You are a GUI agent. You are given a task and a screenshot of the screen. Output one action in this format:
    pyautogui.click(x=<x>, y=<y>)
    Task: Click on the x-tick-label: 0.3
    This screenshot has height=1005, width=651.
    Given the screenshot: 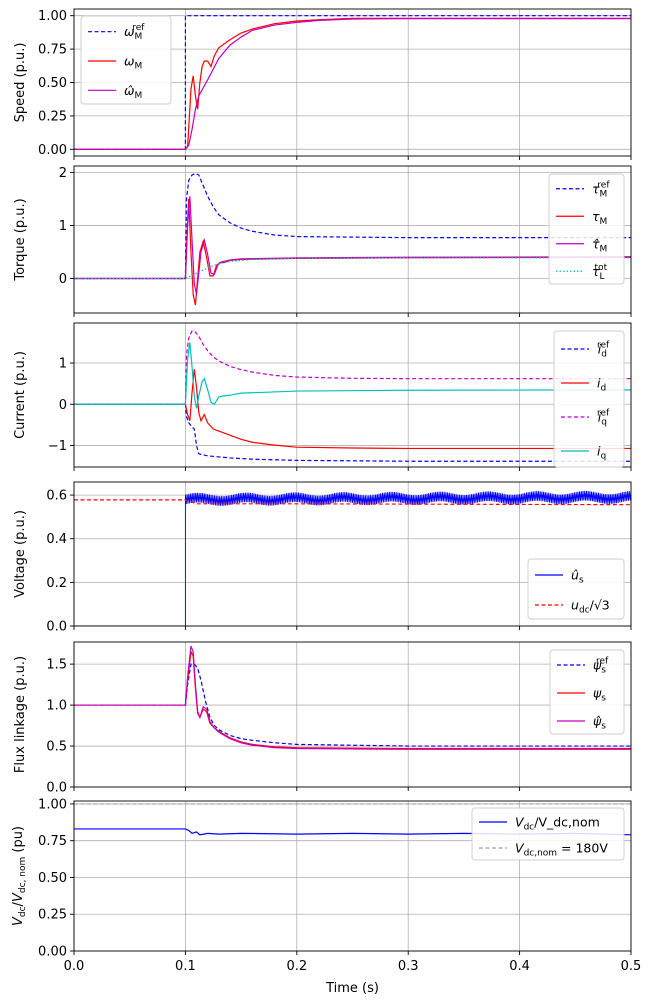 What is the action you would take?
    pyautogui.click(x=408, y=966)
    